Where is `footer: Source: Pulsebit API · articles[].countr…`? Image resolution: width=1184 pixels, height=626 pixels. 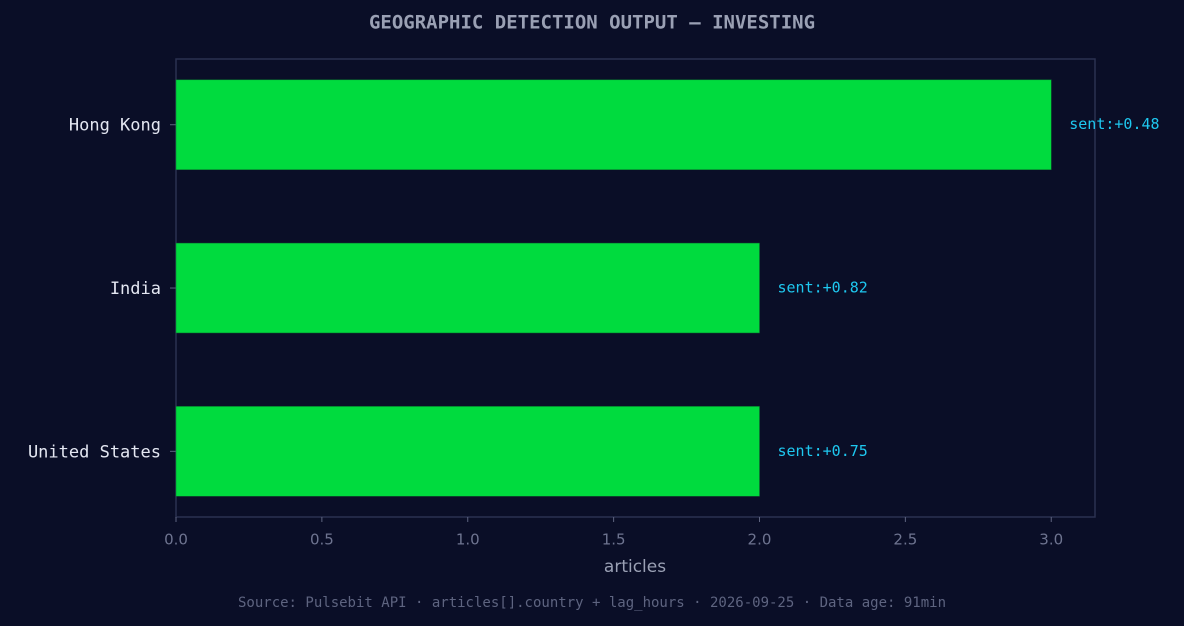
footer: Source: Pulsebit API · articles[].countr… is located at coordinates (592, 603).